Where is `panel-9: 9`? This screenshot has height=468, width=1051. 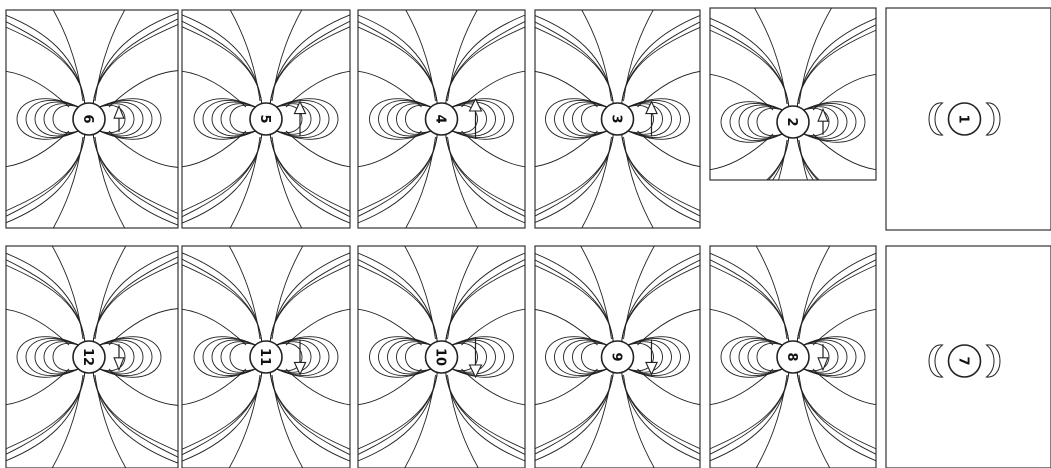
panel-9: 9 is located at coordinates (617, 356).